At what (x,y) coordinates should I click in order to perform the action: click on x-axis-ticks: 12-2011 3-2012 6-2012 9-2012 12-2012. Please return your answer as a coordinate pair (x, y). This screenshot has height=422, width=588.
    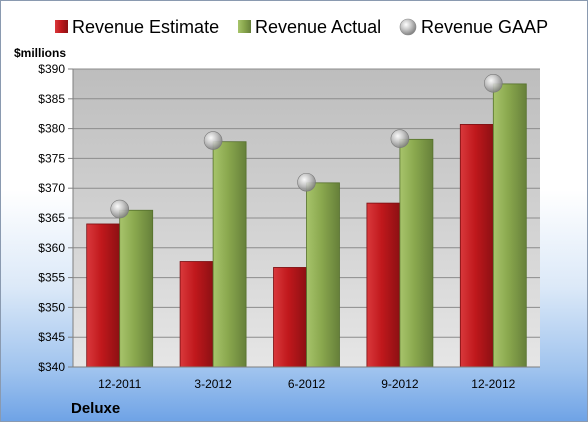
    Looking at the image, I should click on (307, 384).